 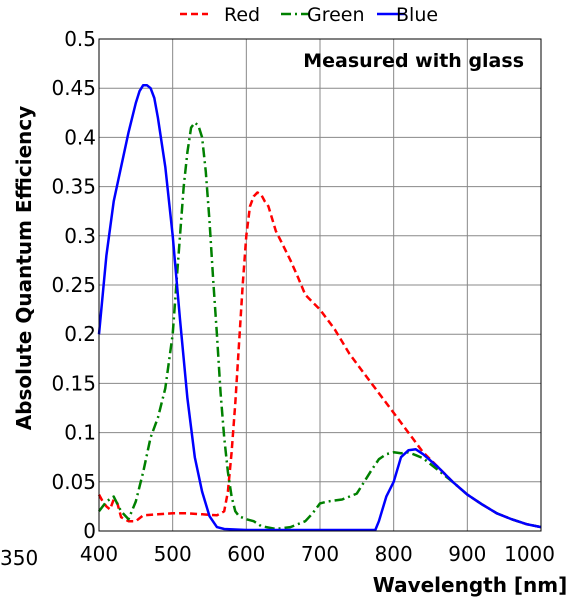 I want to click on y-tick-label: 0.15, so click(x=73, y=383).